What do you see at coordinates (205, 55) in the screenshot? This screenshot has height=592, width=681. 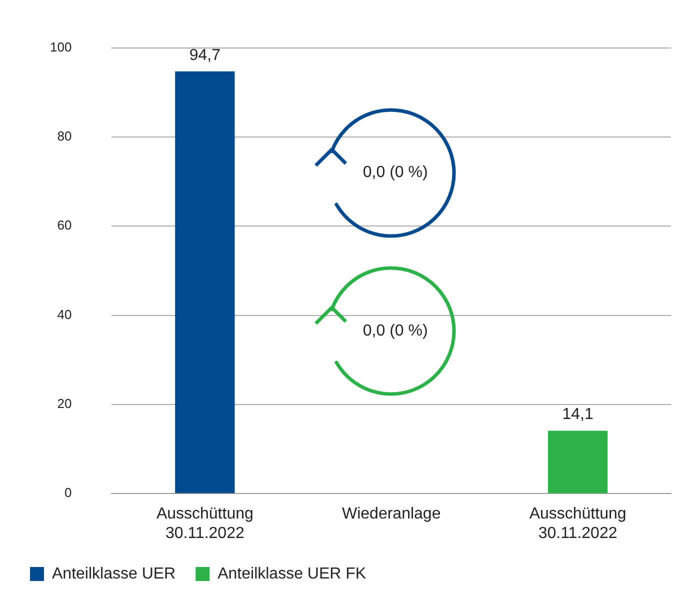 I see `data-label: 94,7` at bounding box center [205, 55].